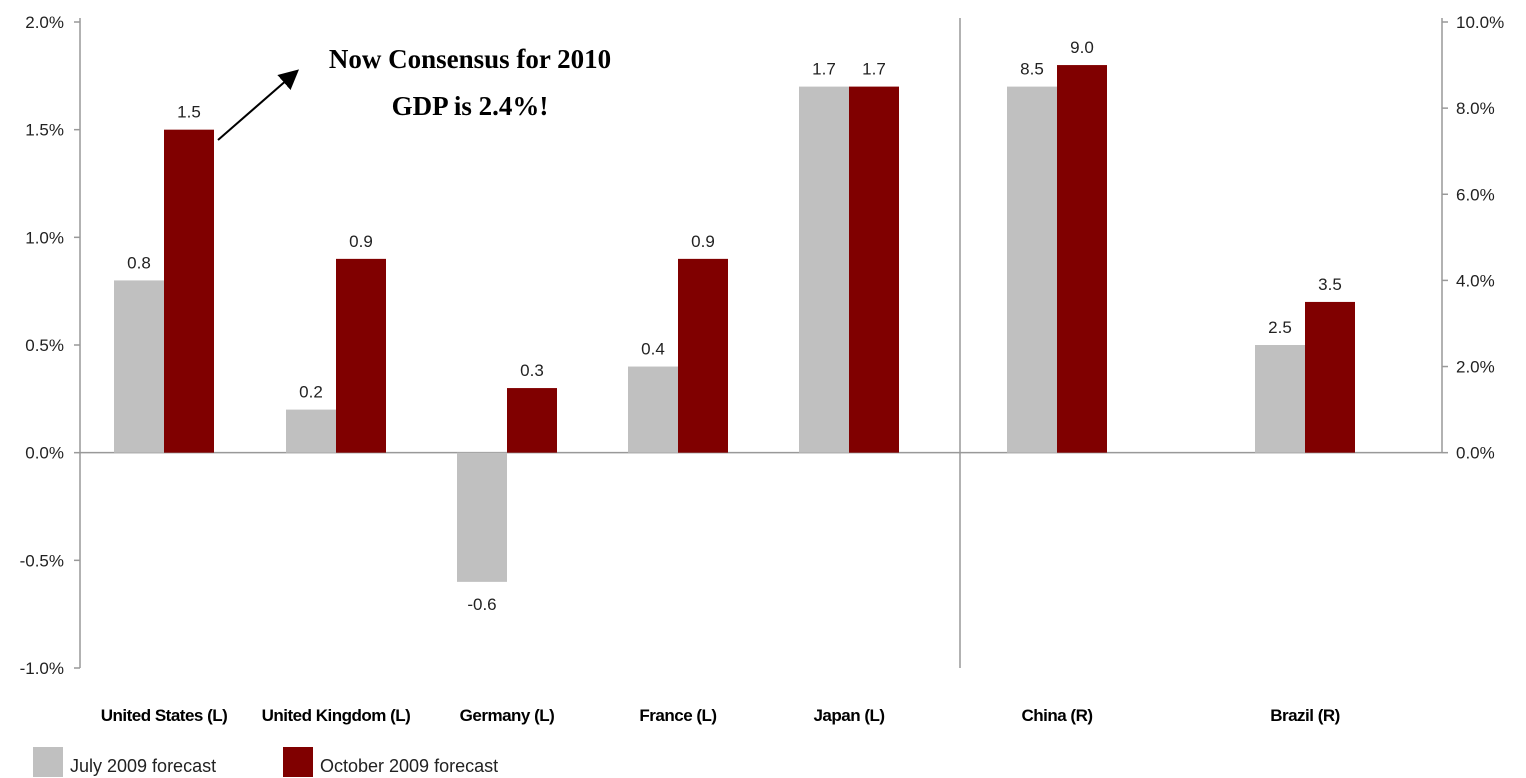 The width and height of the screenshot is (1526, 778). I want to click on annotation: Now Consensus for 2010 GDP is 2.4%!, so click(414, 92).